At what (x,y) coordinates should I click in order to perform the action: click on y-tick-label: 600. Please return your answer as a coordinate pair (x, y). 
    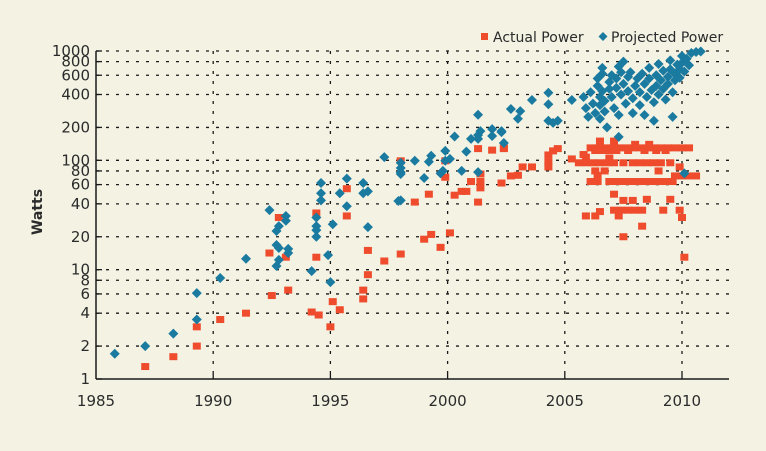
    Looking at the image, I should click on (75, 75).